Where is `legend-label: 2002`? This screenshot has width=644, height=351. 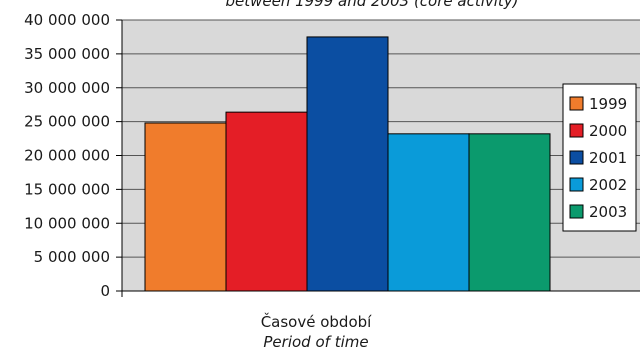
legend-label: 2002 is located at coordinates (608, 185).